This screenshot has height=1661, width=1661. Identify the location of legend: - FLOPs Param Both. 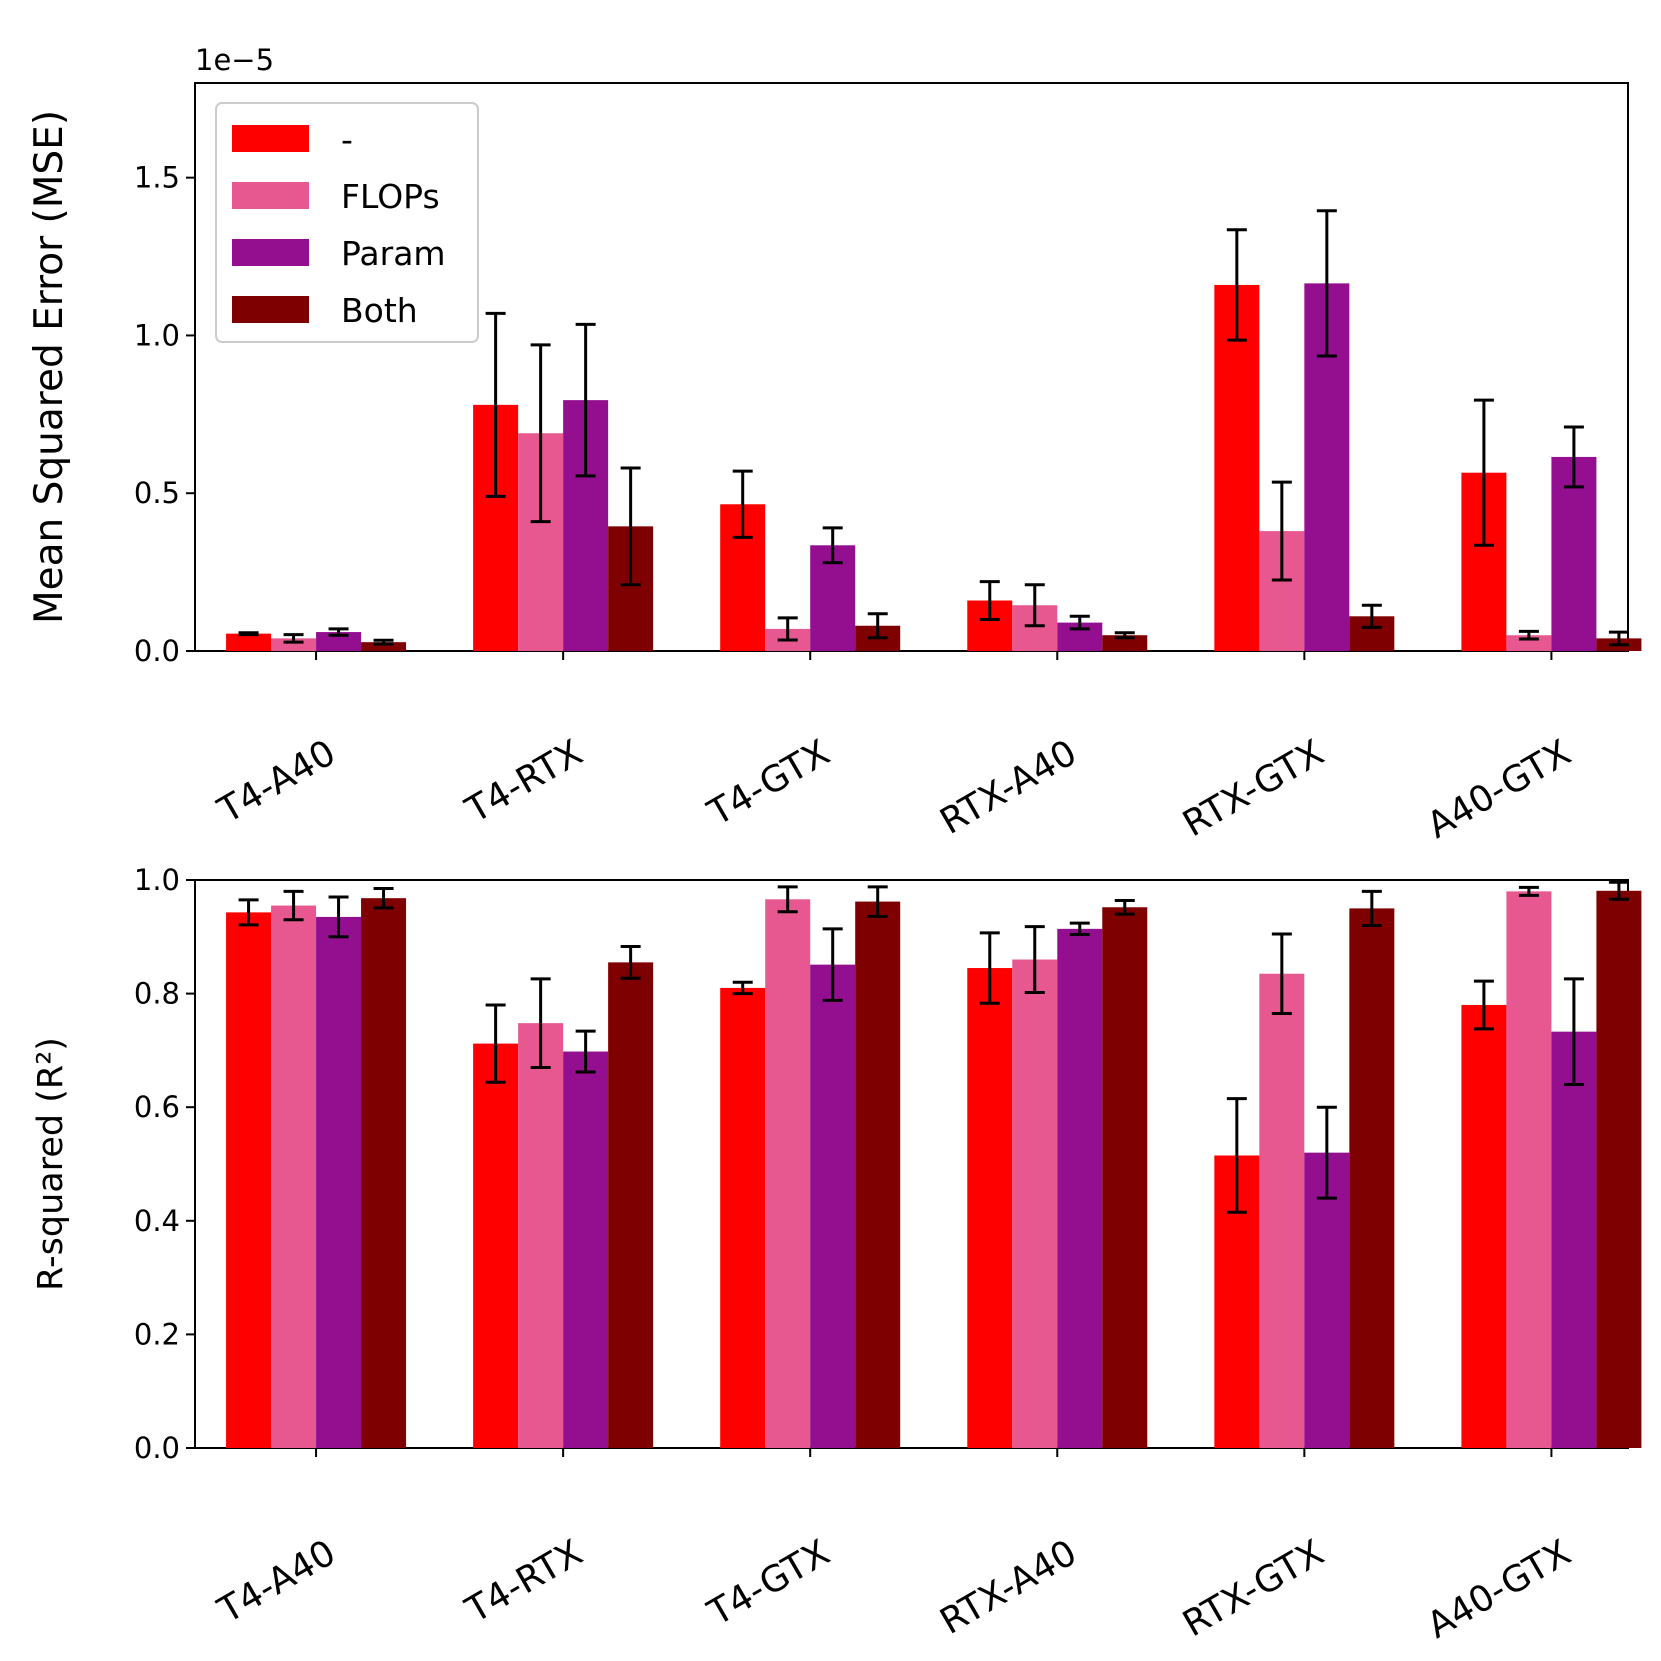
(347, 222).